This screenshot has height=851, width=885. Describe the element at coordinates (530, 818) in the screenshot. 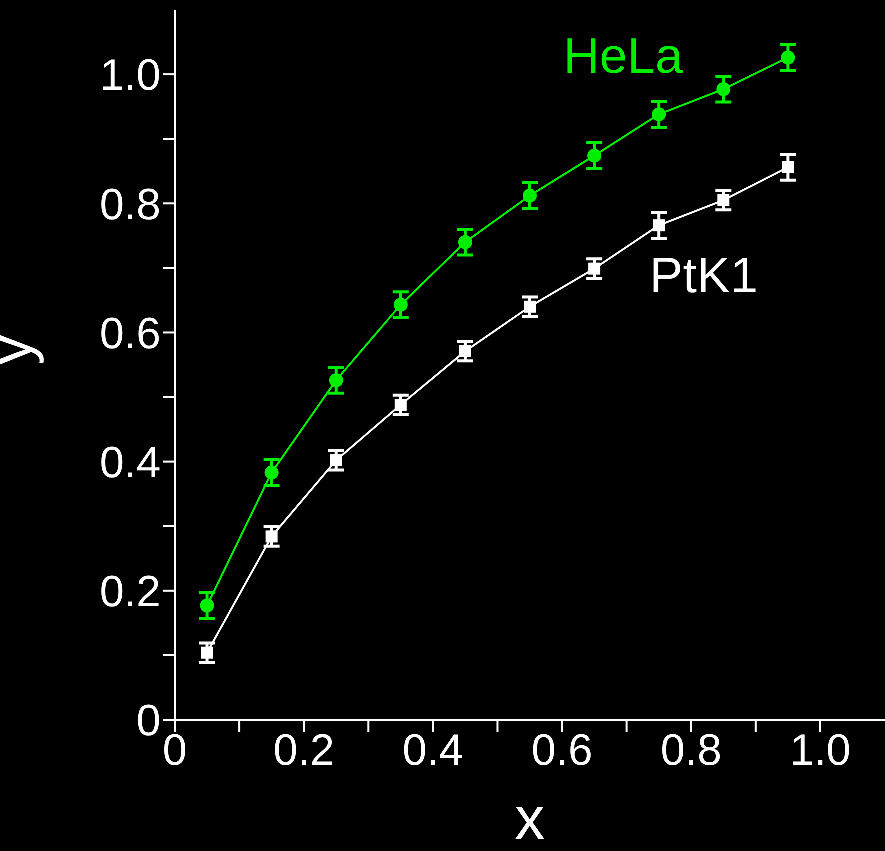

I see `x-axis-title: x` at that location.